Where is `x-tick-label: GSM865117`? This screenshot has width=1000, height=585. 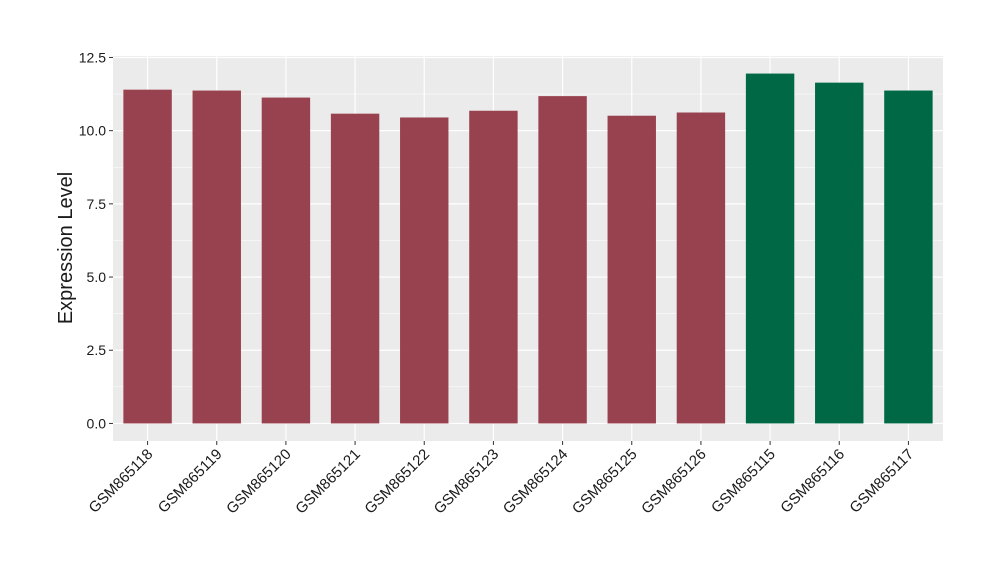
x-tick-label: GSM865117 is located at coordinates (881, 481).